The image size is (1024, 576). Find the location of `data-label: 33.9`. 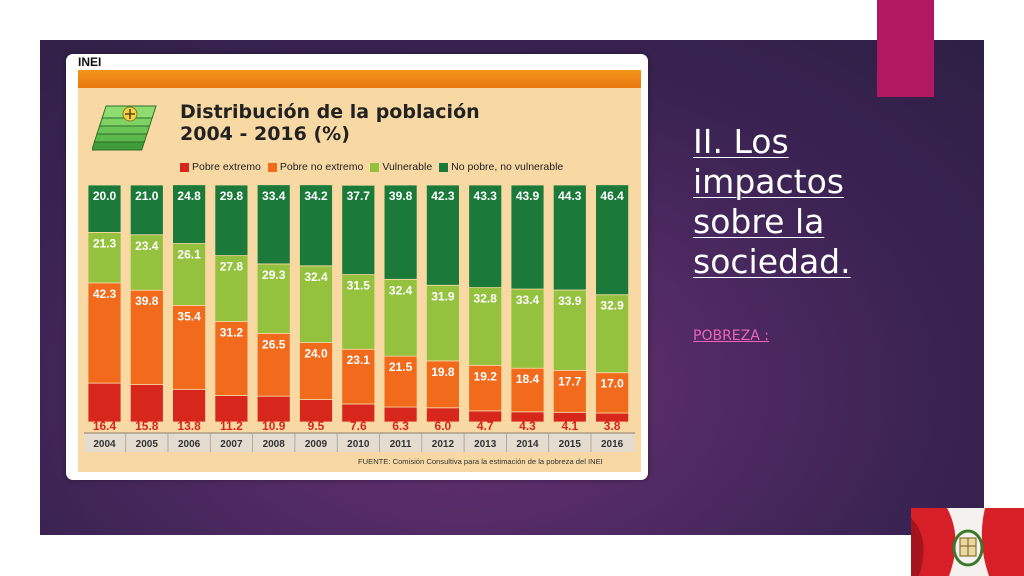

data-label: 33.9 is located at coordinates (570, 301).